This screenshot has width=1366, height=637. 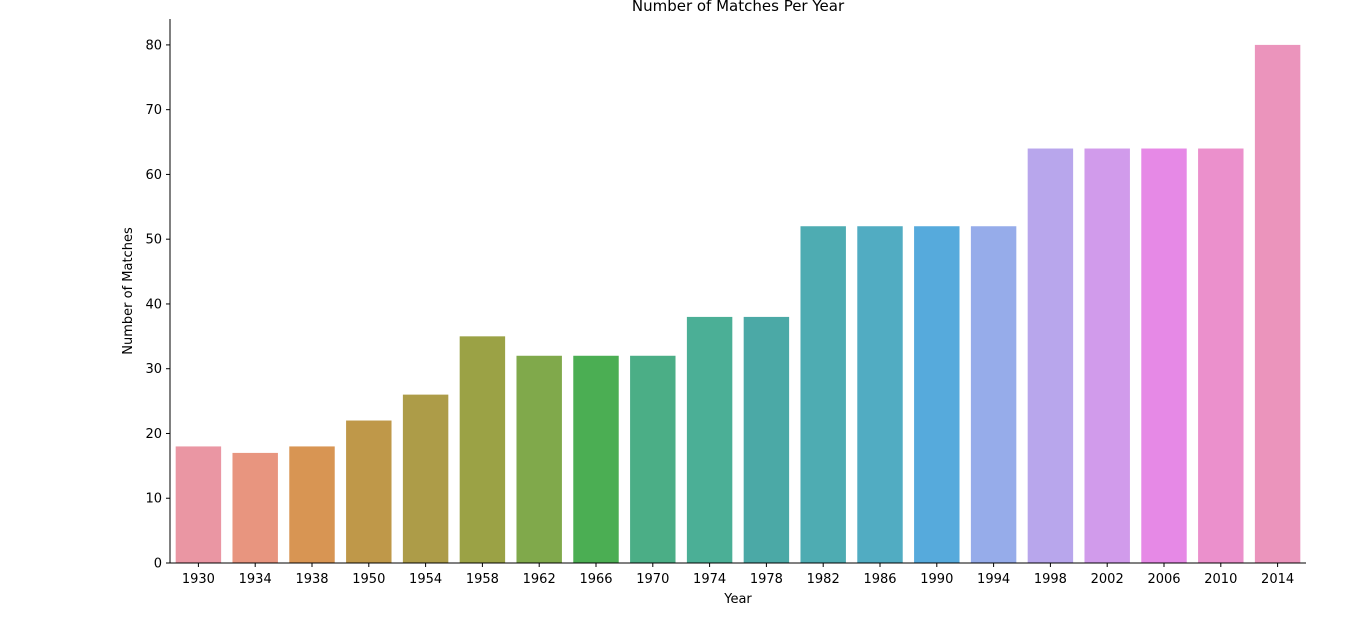 I want to click on x-tick-label: 1970, so click(x=652, y=579).